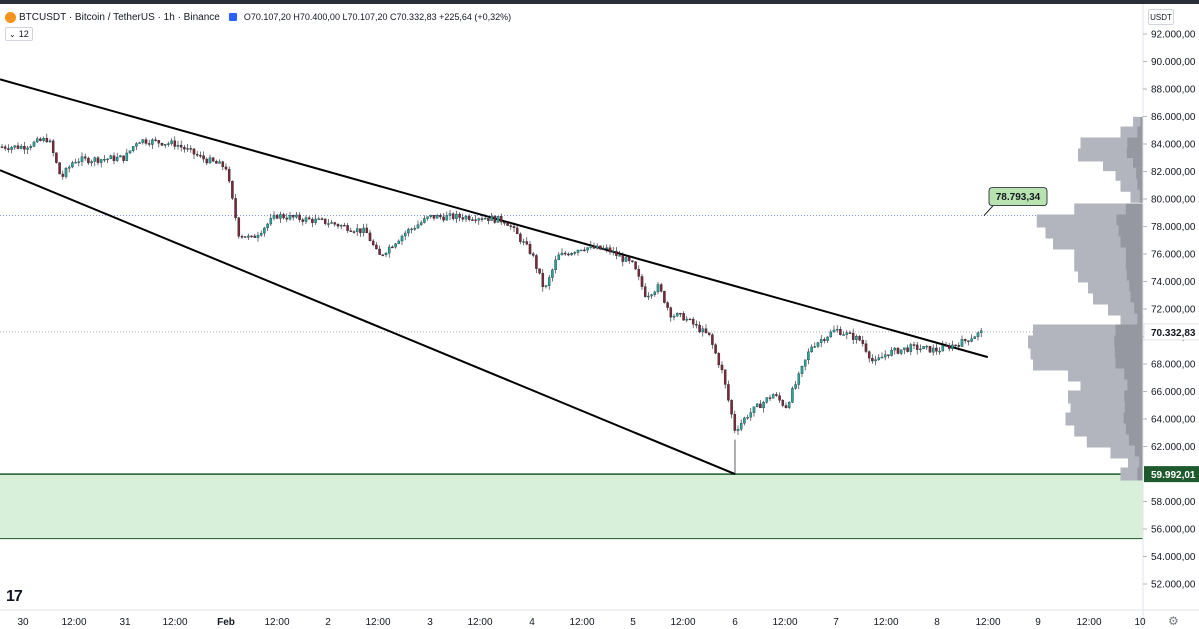  What do you see at coordinates (1018, 196) in the screenshot?
I see `annotation-box` at bounding box center [1018, 196].